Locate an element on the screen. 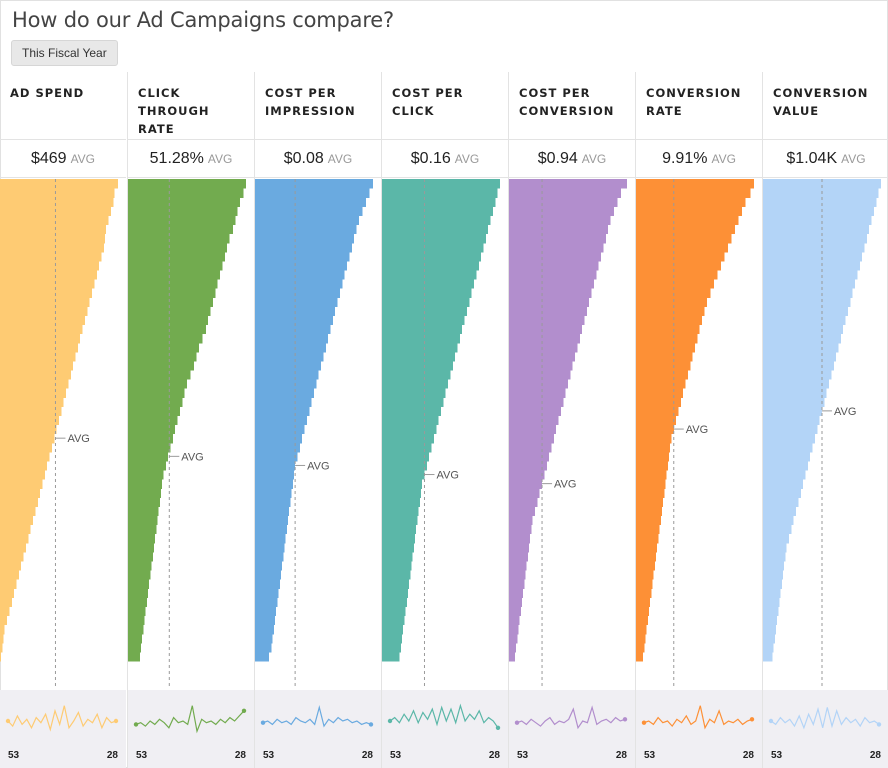 The height and width of the screenshot is (768, 888). metric-header: CONVERSION VALUE is located at coordinates (825, 106).